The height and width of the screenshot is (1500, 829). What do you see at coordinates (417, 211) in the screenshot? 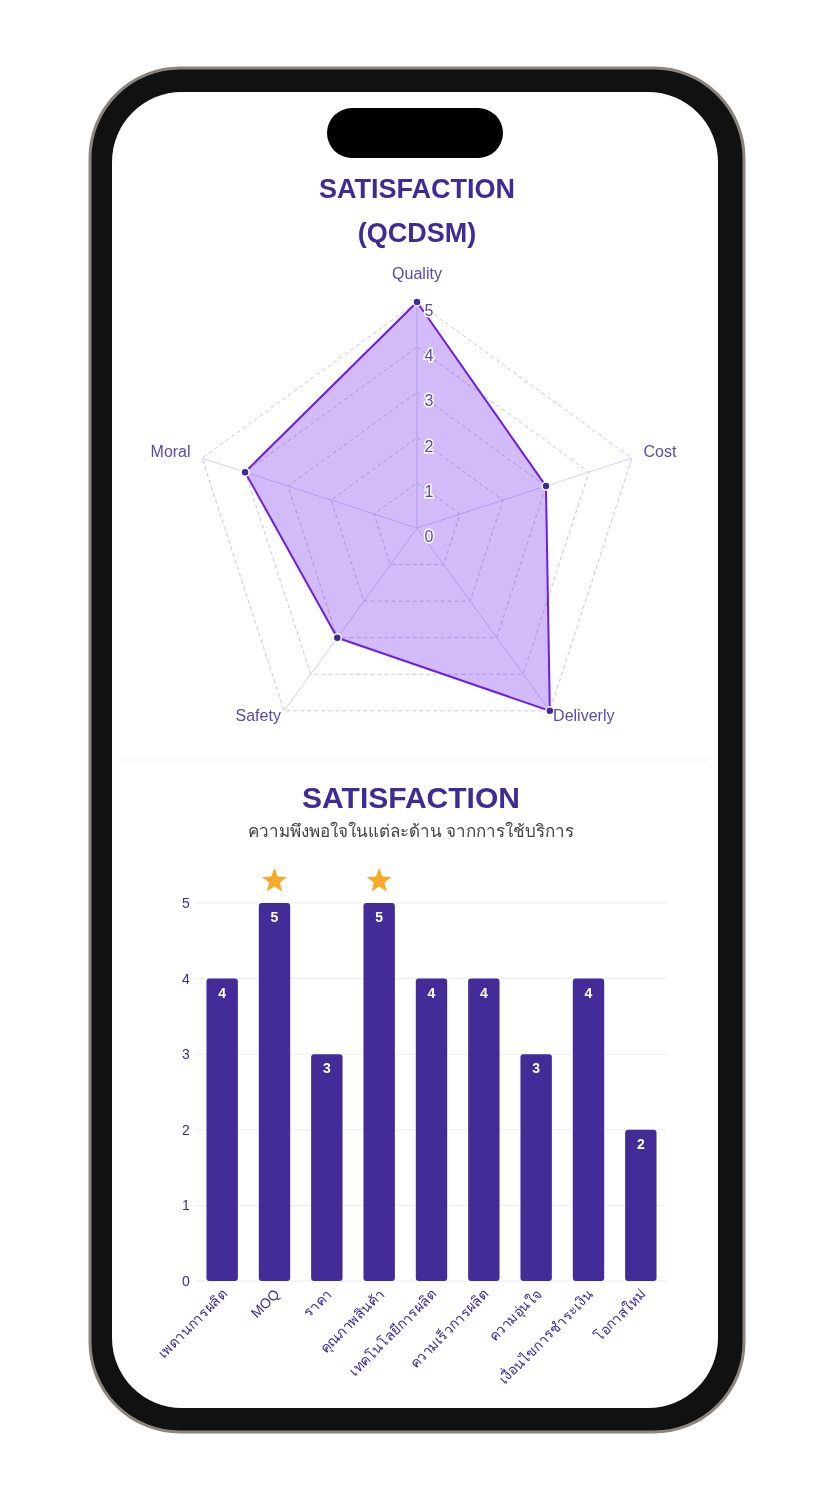
I see `chart-title: SATISFACTION (QCDSM)` at bounding box center [417, 211].